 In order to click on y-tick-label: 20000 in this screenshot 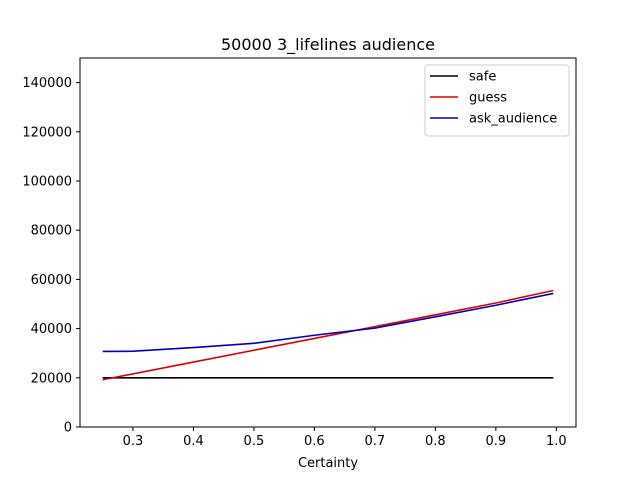, I will do `click(51, 378)`.